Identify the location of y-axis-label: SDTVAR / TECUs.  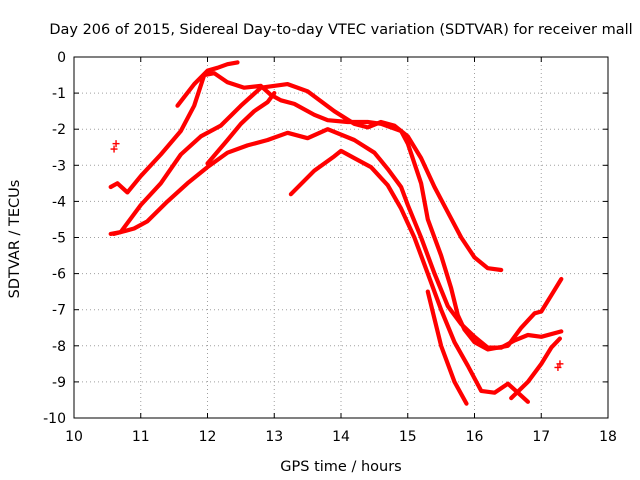
(15, 239).